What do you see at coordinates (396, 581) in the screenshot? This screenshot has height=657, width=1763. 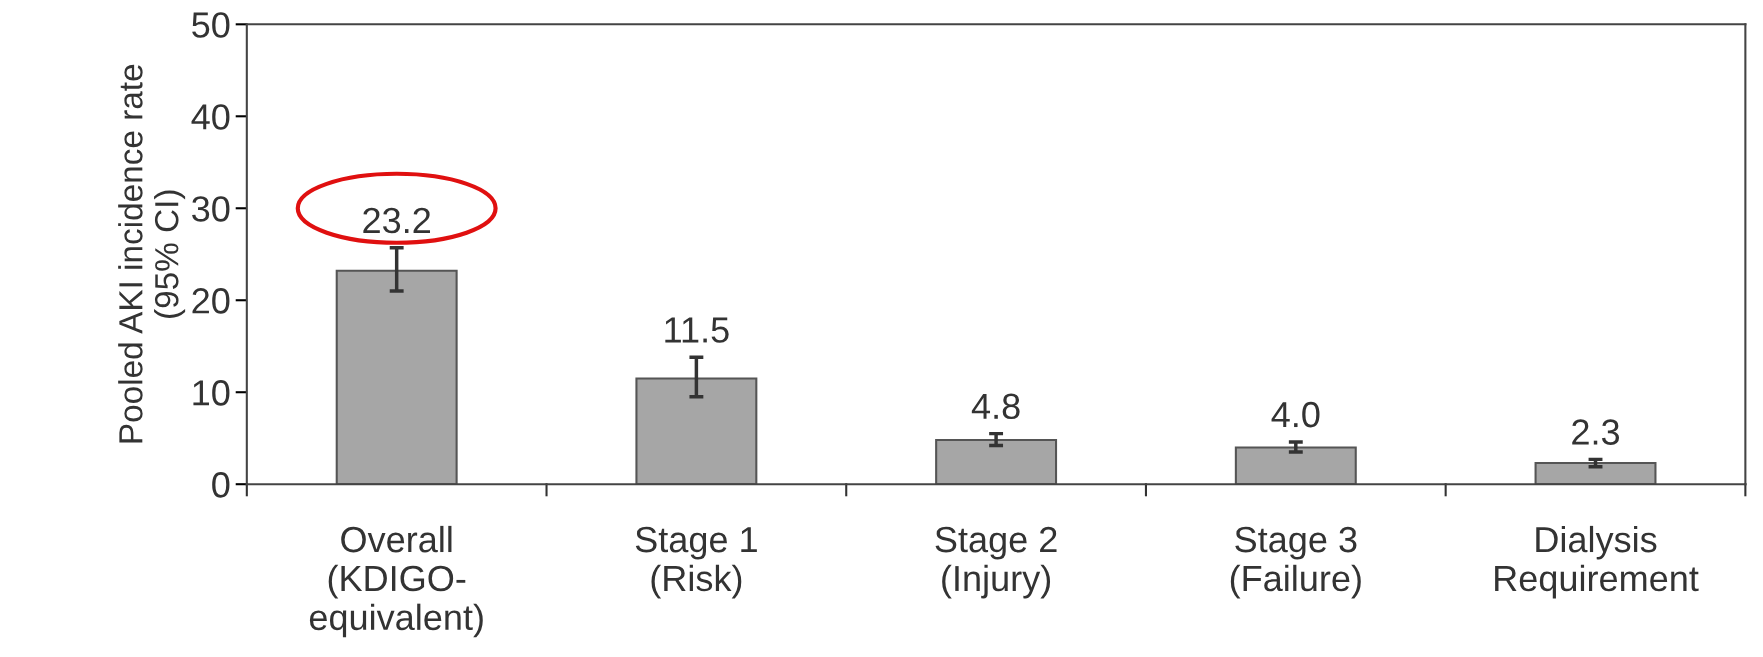 I see `x-tick-label: Overall (KDIGO- equivalent)` at bounding box center [396, 581].